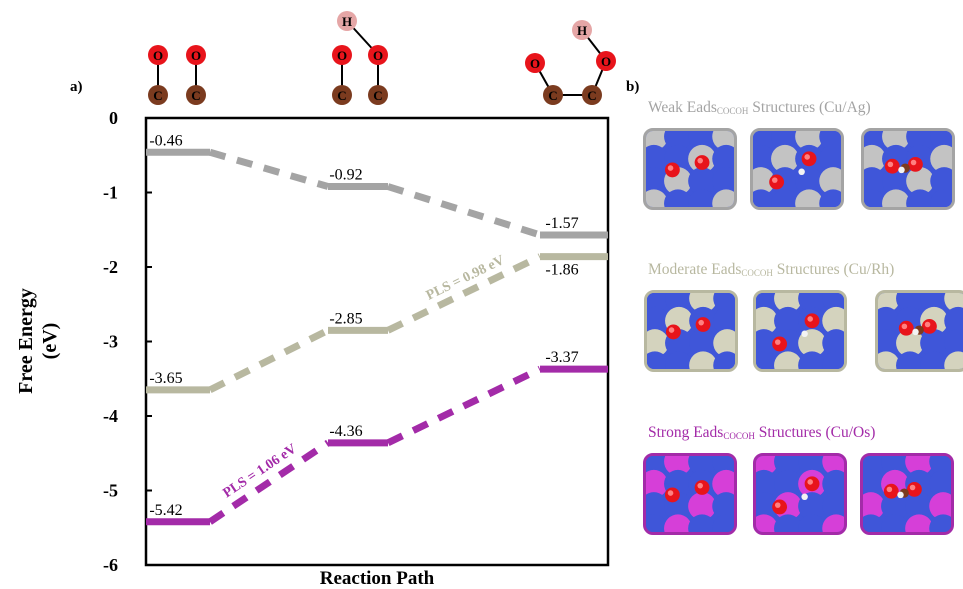 This screenshot has width=963, height=589. I want to click on y-tick-label: -2, so click(110, 267).